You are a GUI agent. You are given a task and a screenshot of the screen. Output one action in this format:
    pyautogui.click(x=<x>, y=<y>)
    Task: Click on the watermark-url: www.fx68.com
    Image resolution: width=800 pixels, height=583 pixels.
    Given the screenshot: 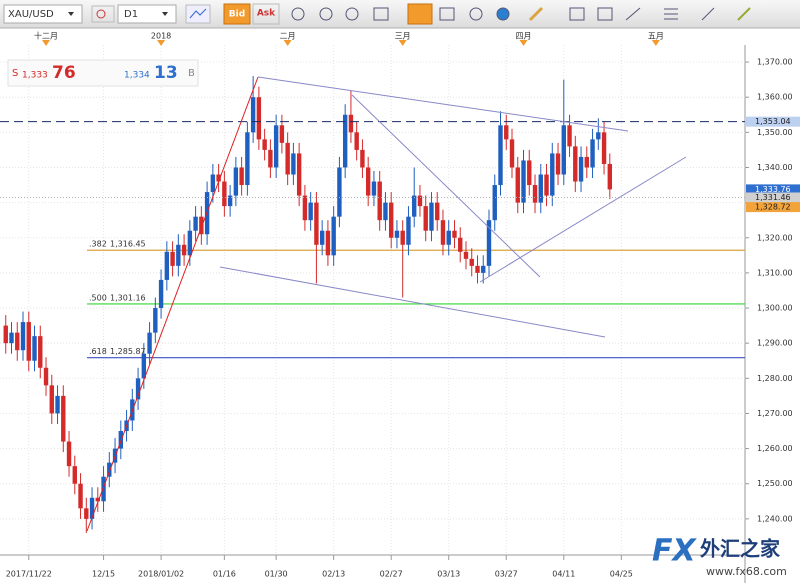 What is the action you would take?
    pyautogui.click(x=746, y=571)
    